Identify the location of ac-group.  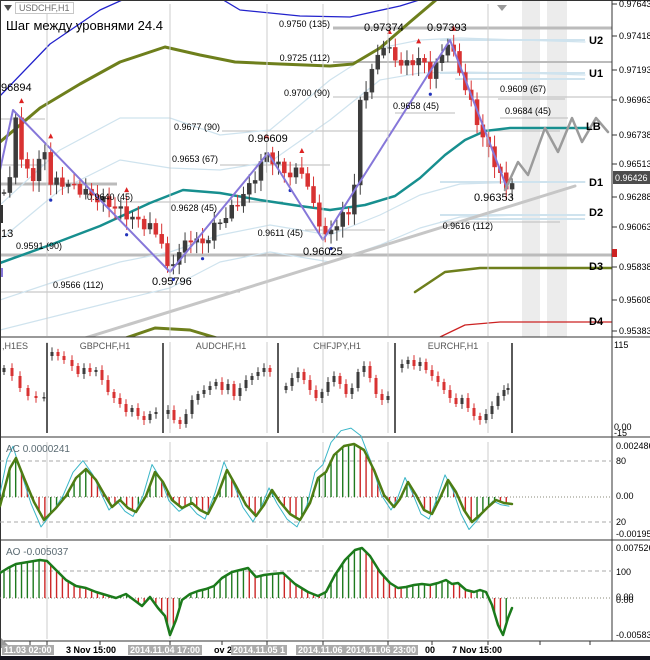
(306, 478).